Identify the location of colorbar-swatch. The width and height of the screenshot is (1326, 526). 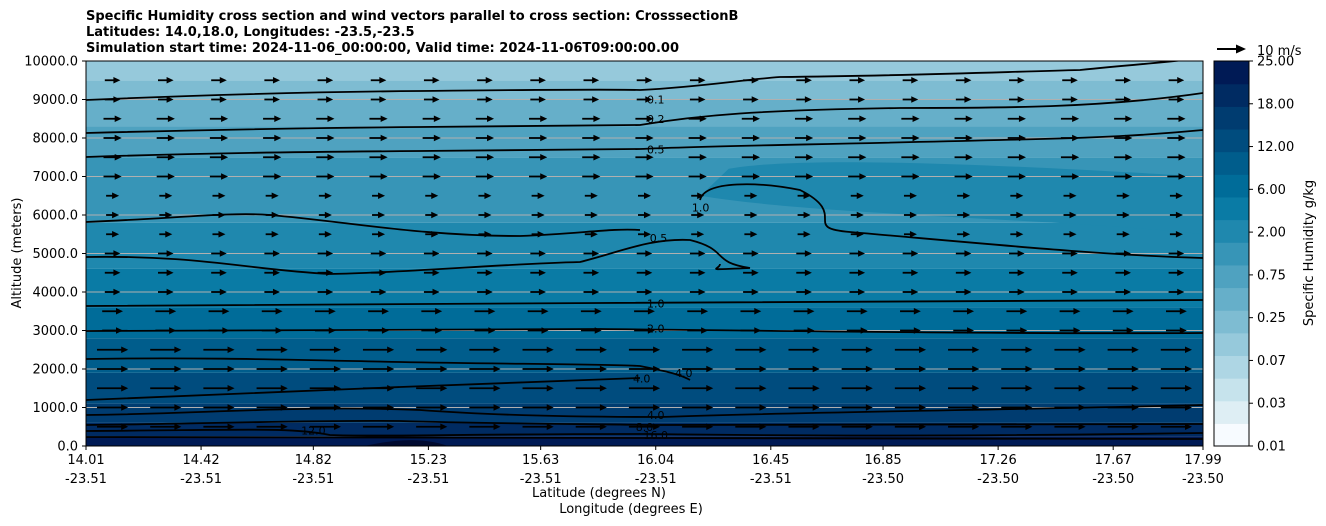
(1231, 231).